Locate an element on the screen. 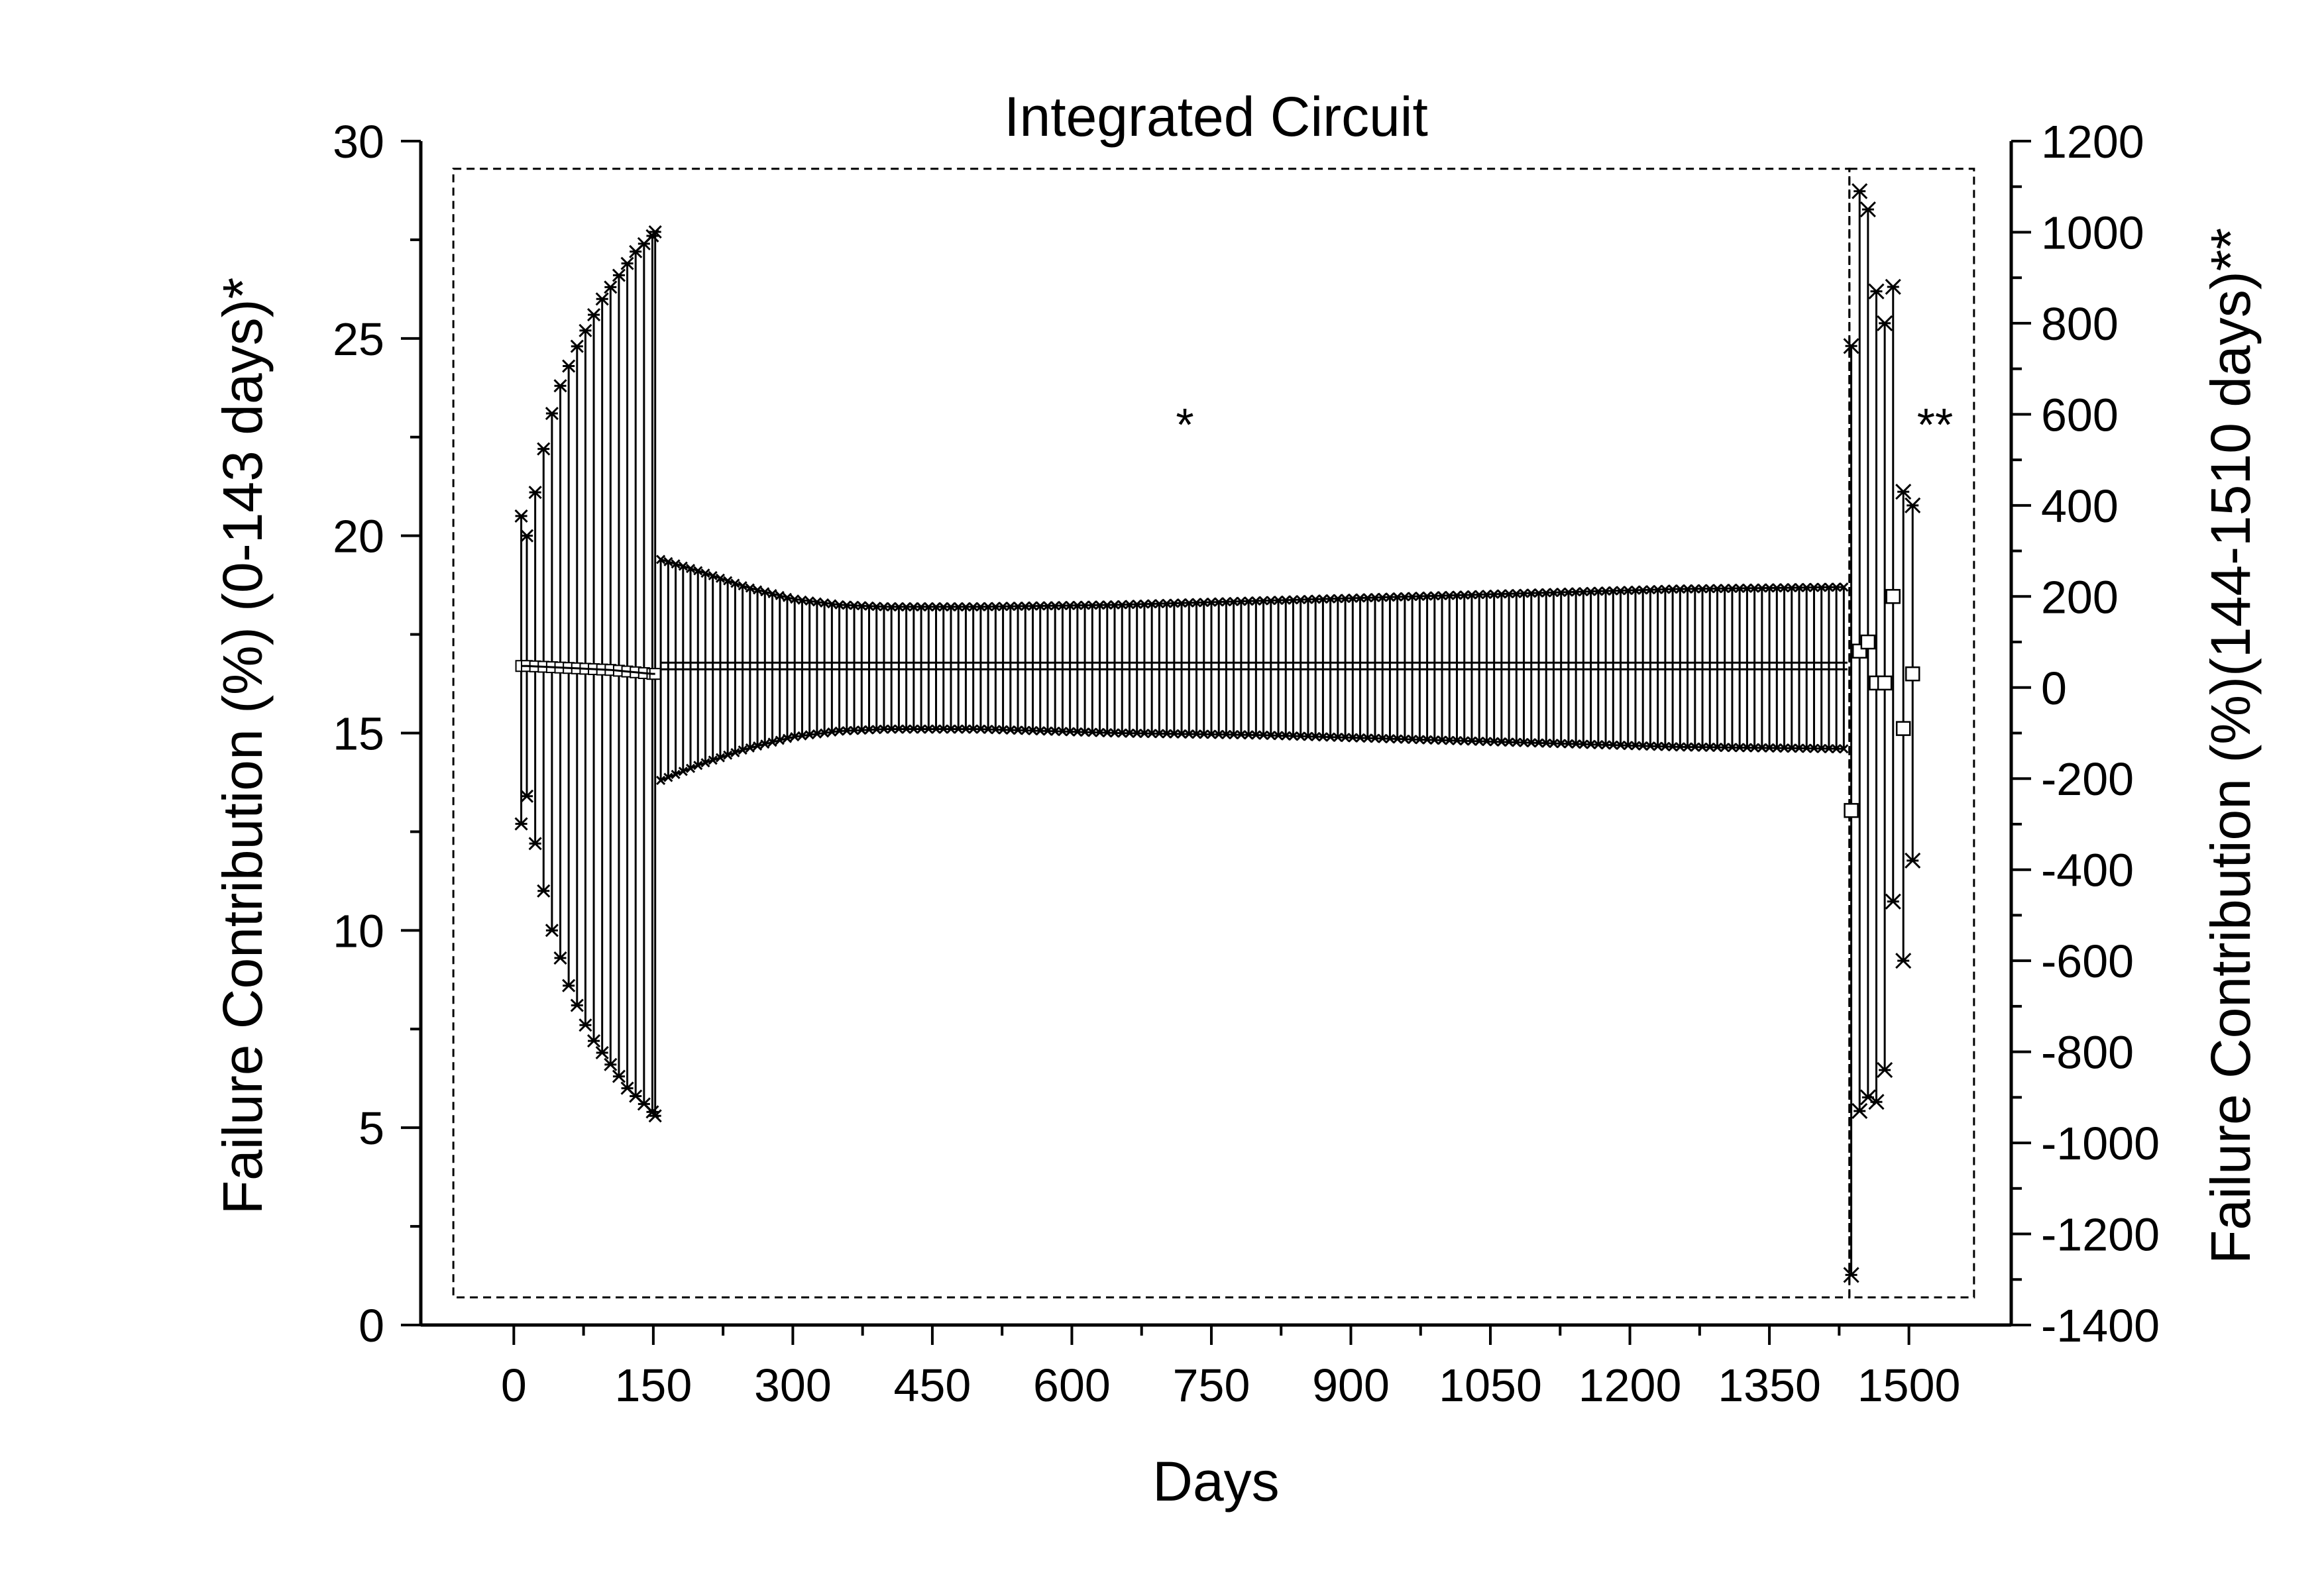 The height and width of the screenshot is (1594, 2324). x-tick-label: 0 is located at coordinates (514, 1385).